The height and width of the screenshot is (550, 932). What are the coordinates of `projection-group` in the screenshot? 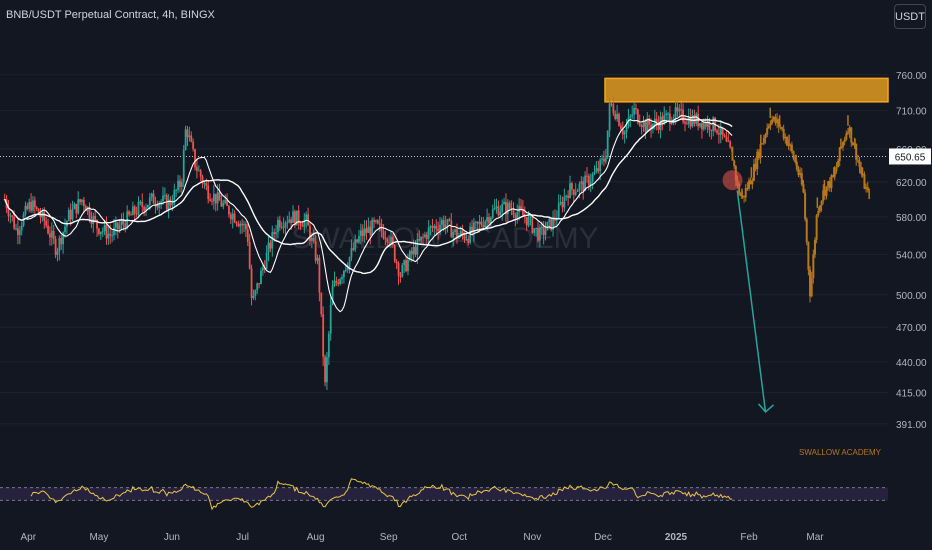 It's located at (800, 205).